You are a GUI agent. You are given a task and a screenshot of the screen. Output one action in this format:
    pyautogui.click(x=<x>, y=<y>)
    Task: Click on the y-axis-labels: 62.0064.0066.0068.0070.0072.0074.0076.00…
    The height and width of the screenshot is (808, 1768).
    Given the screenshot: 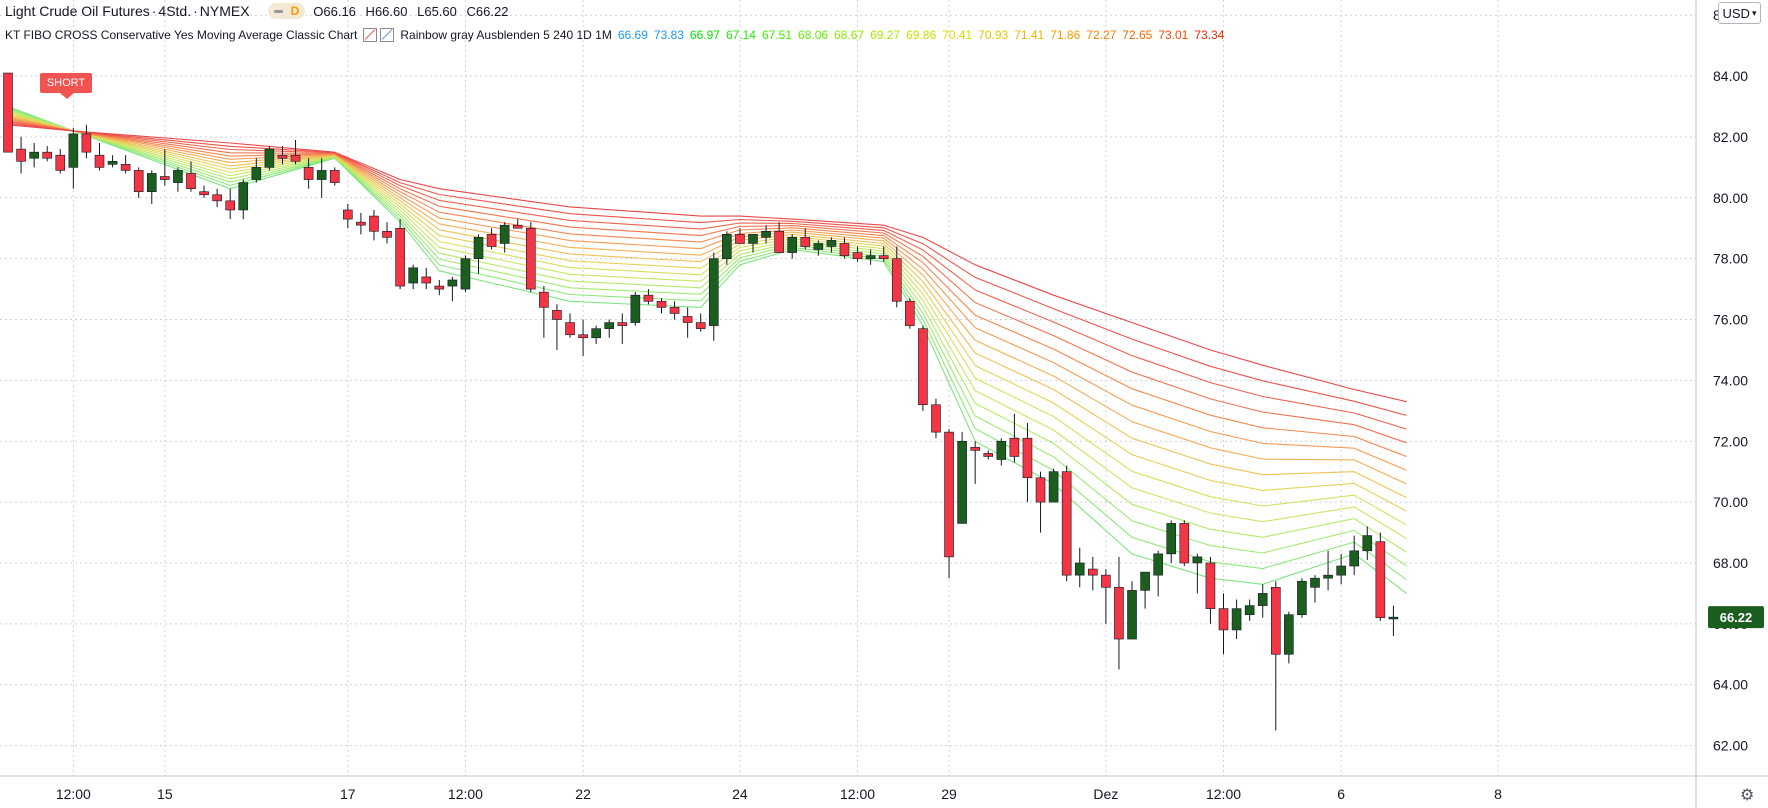 What is the action you would take?
    pyautogui.click(x=1730, y=380)
    